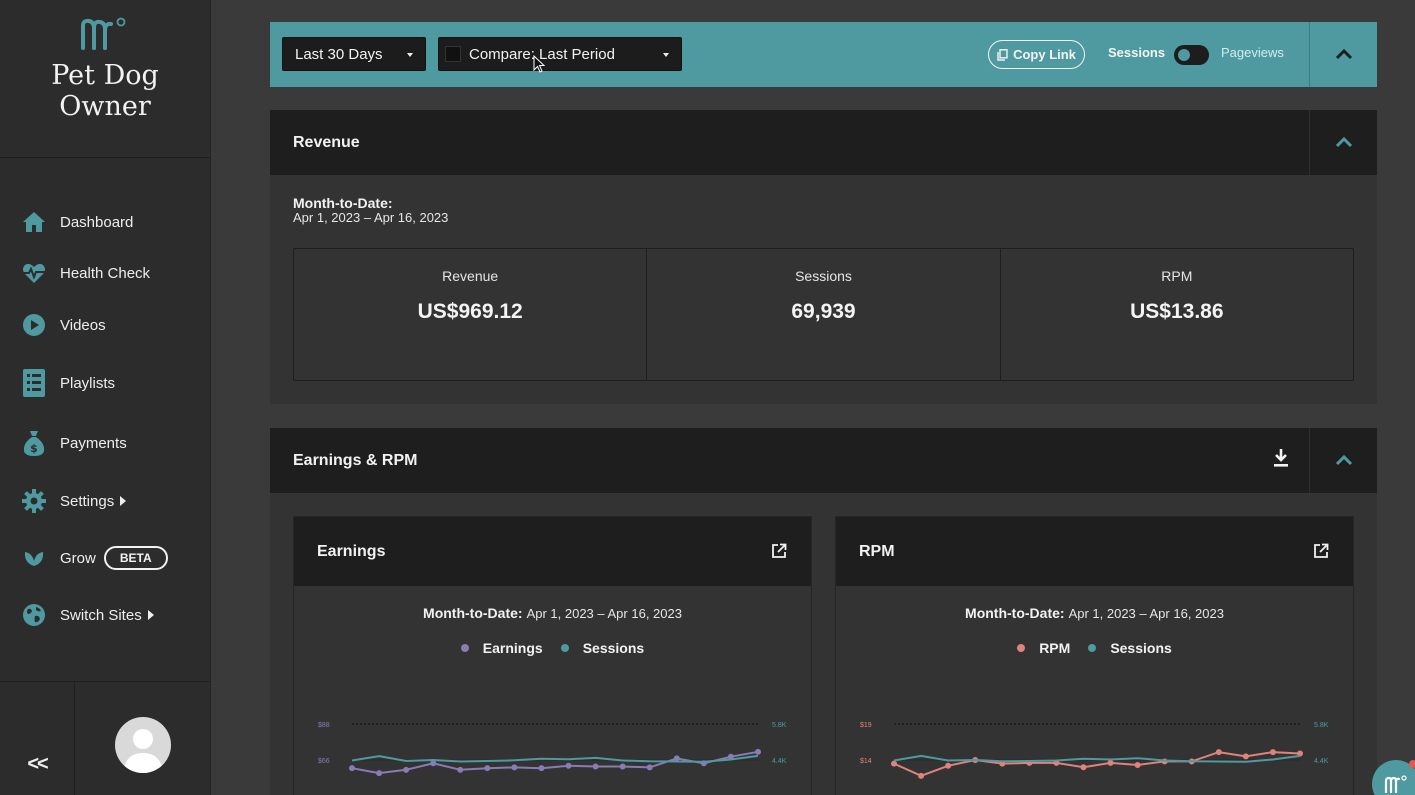  I want to click on home-icon, so click(34, 222).